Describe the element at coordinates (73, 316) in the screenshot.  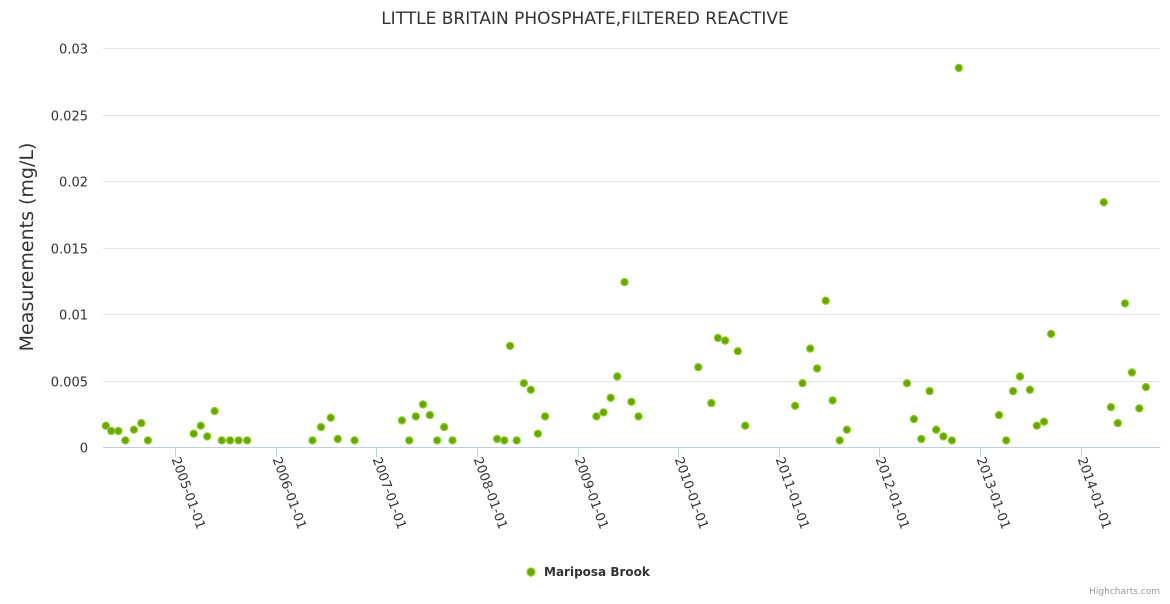
I see `y-tick-label: 0.01` at that location.